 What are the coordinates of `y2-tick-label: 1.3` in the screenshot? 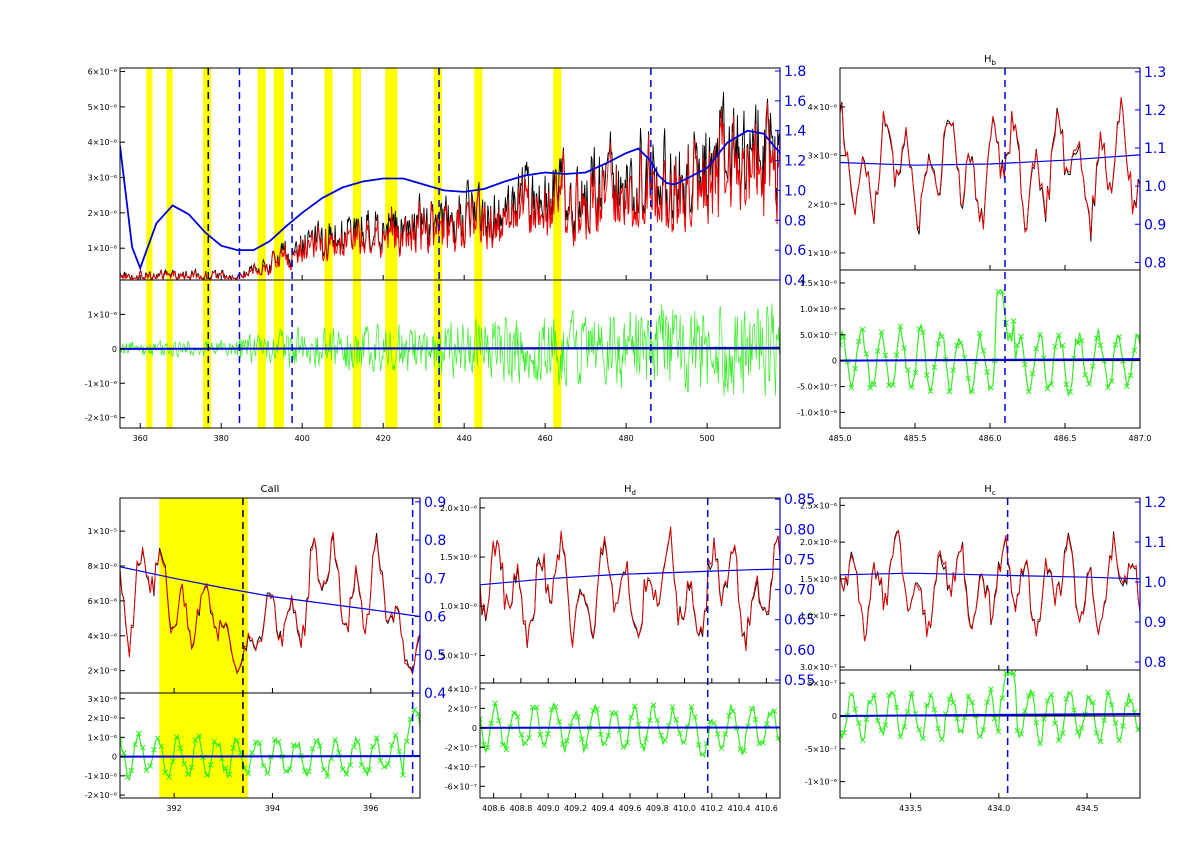 It's located at (1155, 73).